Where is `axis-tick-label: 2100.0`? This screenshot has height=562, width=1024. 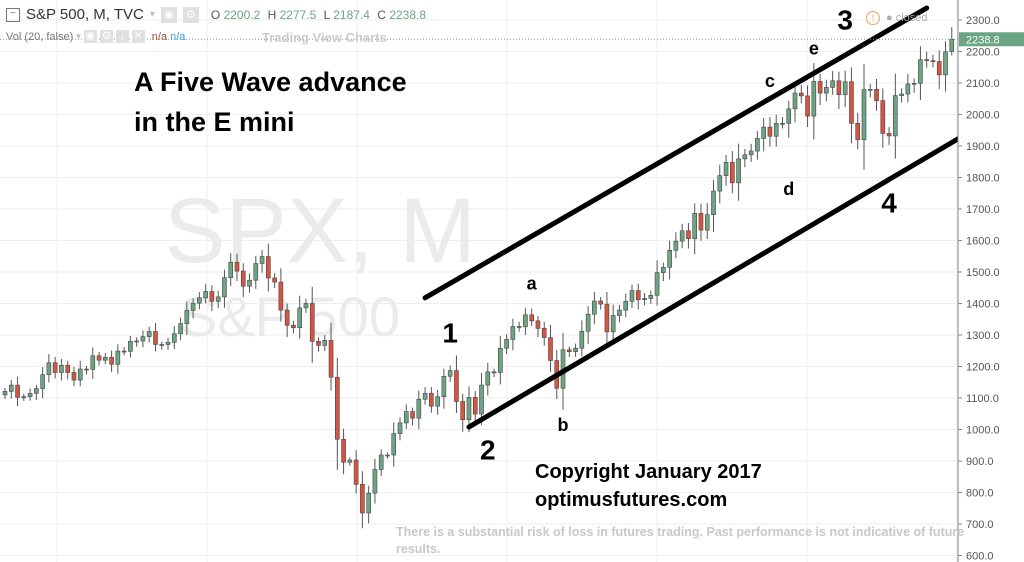 axis-tick-label: 2100.0 is located at coordinates (983, 84).